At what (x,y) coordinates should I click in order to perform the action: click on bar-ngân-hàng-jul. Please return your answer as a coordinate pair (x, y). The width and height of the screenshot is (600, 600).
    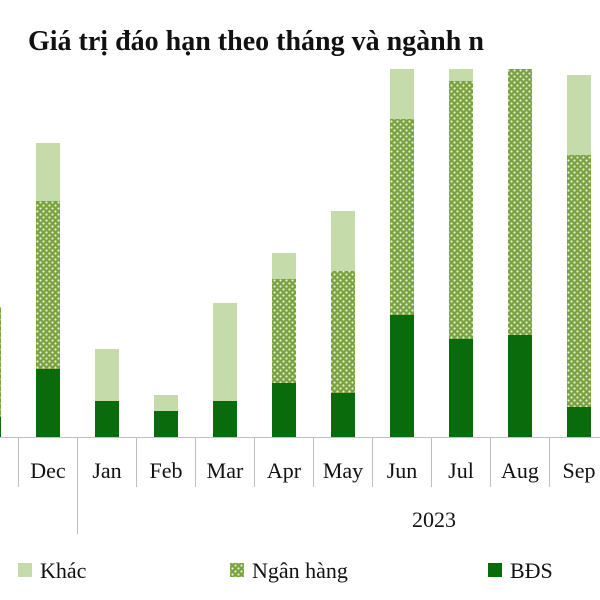
    Looking at the image, I should click on (461, 210).